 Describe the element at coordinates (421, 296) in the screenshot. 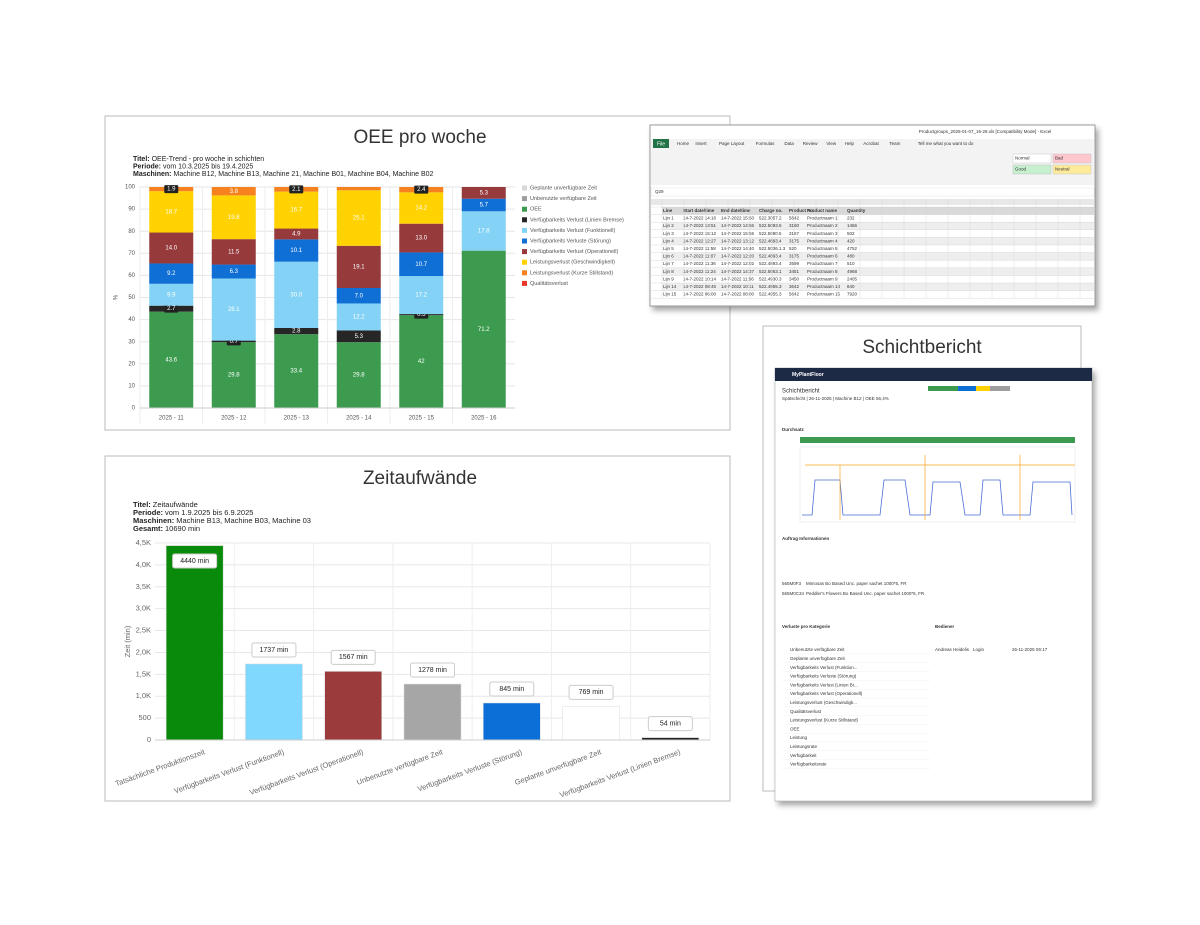

I see `value-label: 17.2` at that location.